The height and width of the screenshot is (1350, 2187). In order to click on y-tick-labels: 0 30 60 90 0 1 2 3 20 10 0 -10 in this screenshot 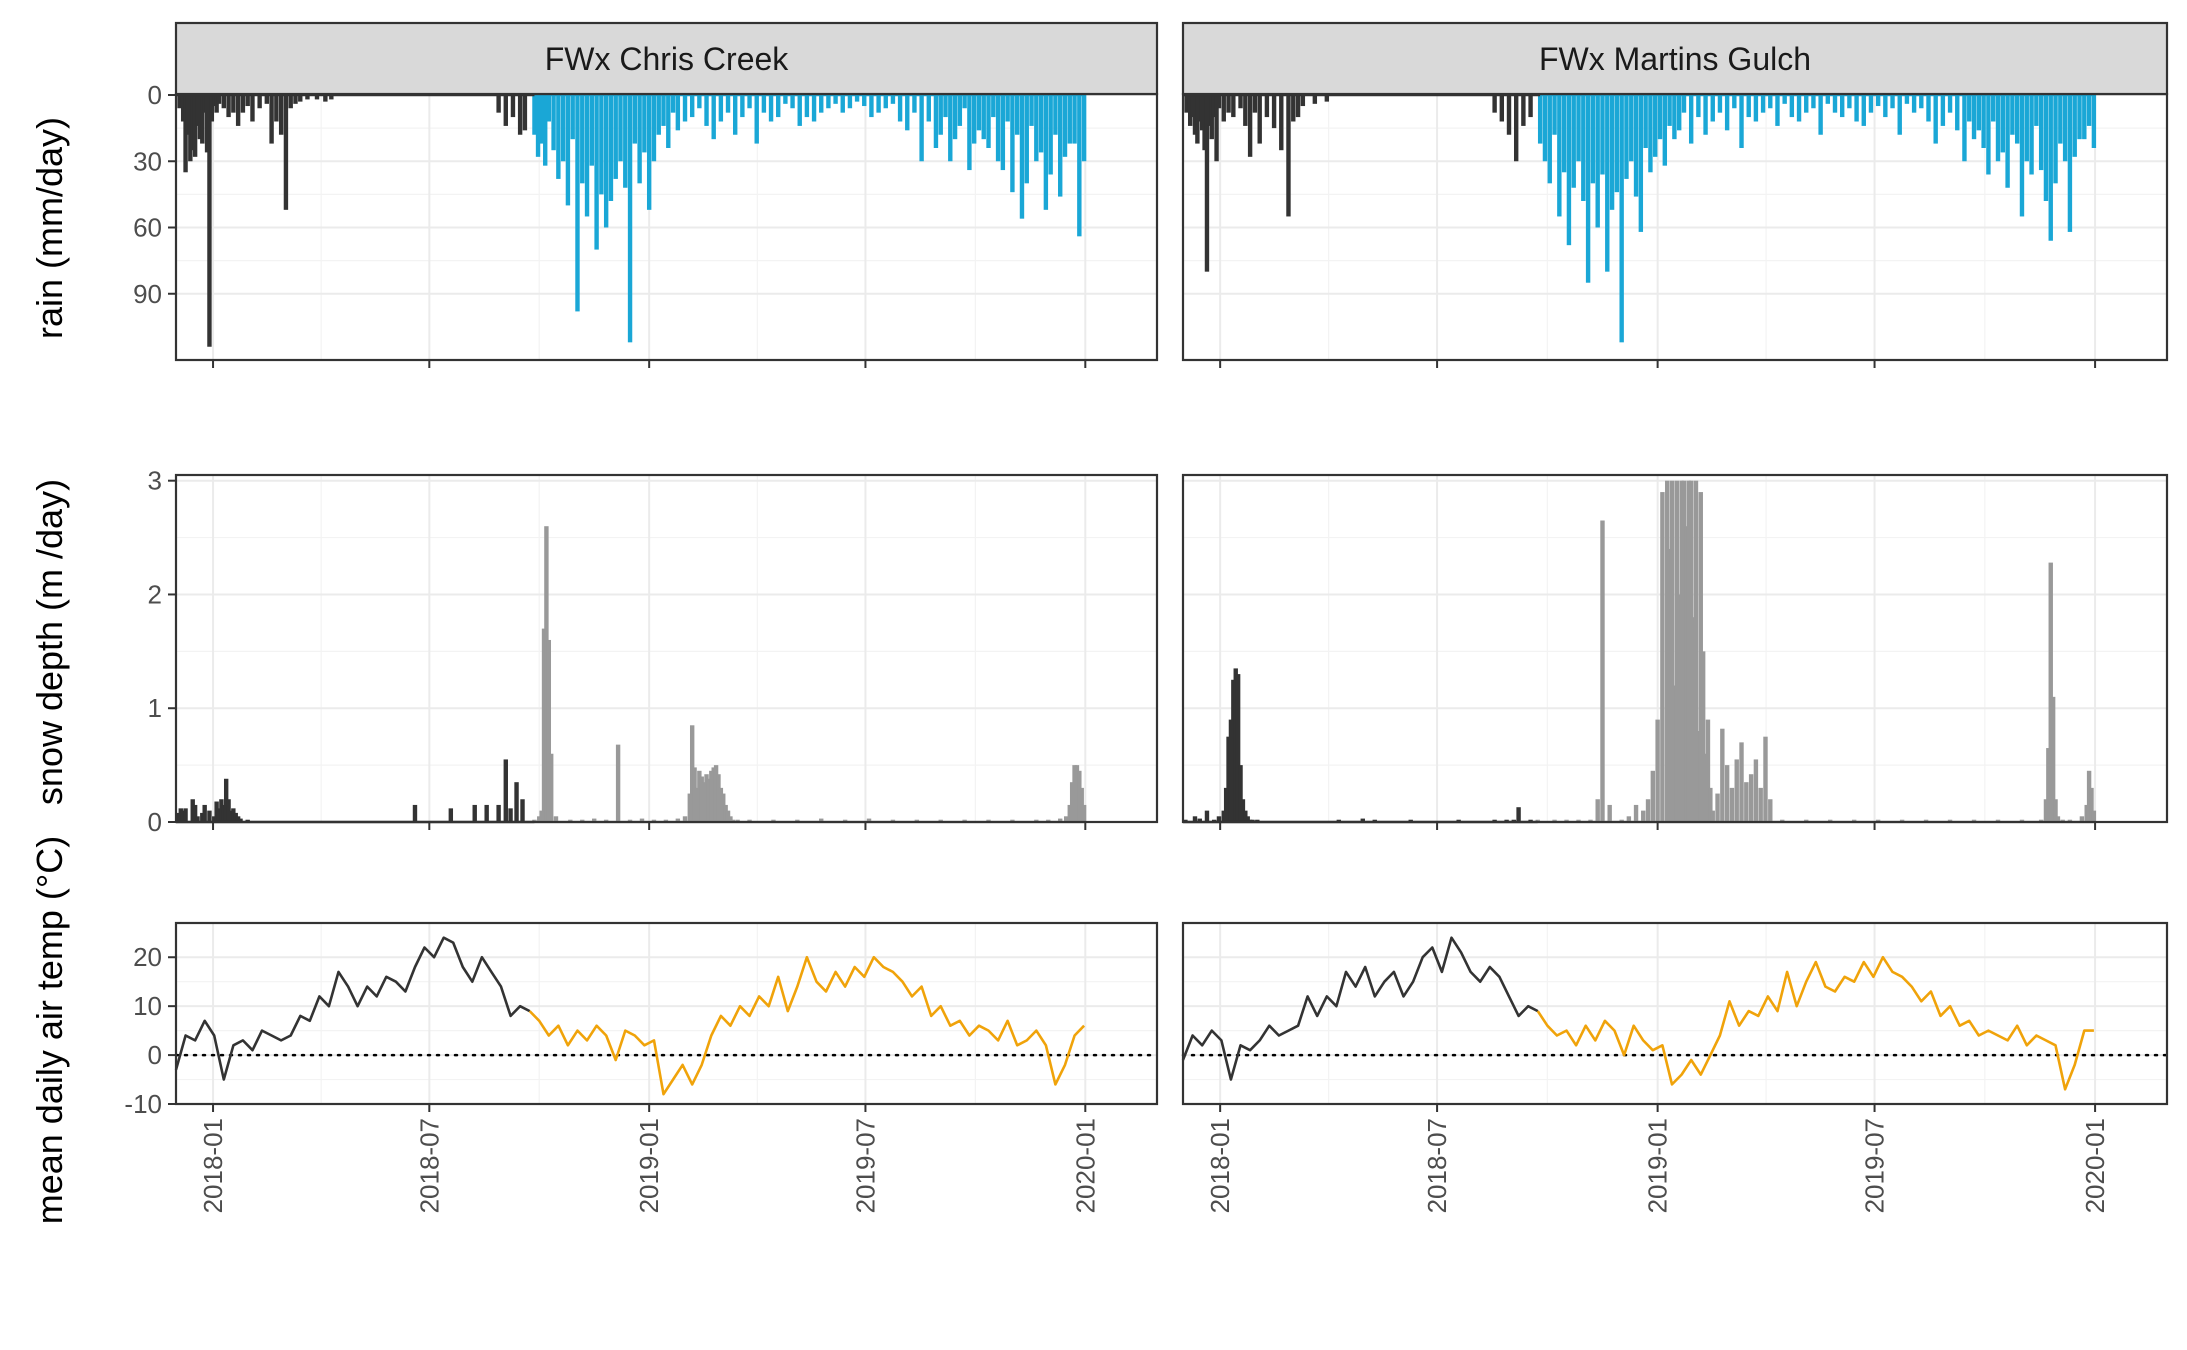, I will do `click(143, 599)`.